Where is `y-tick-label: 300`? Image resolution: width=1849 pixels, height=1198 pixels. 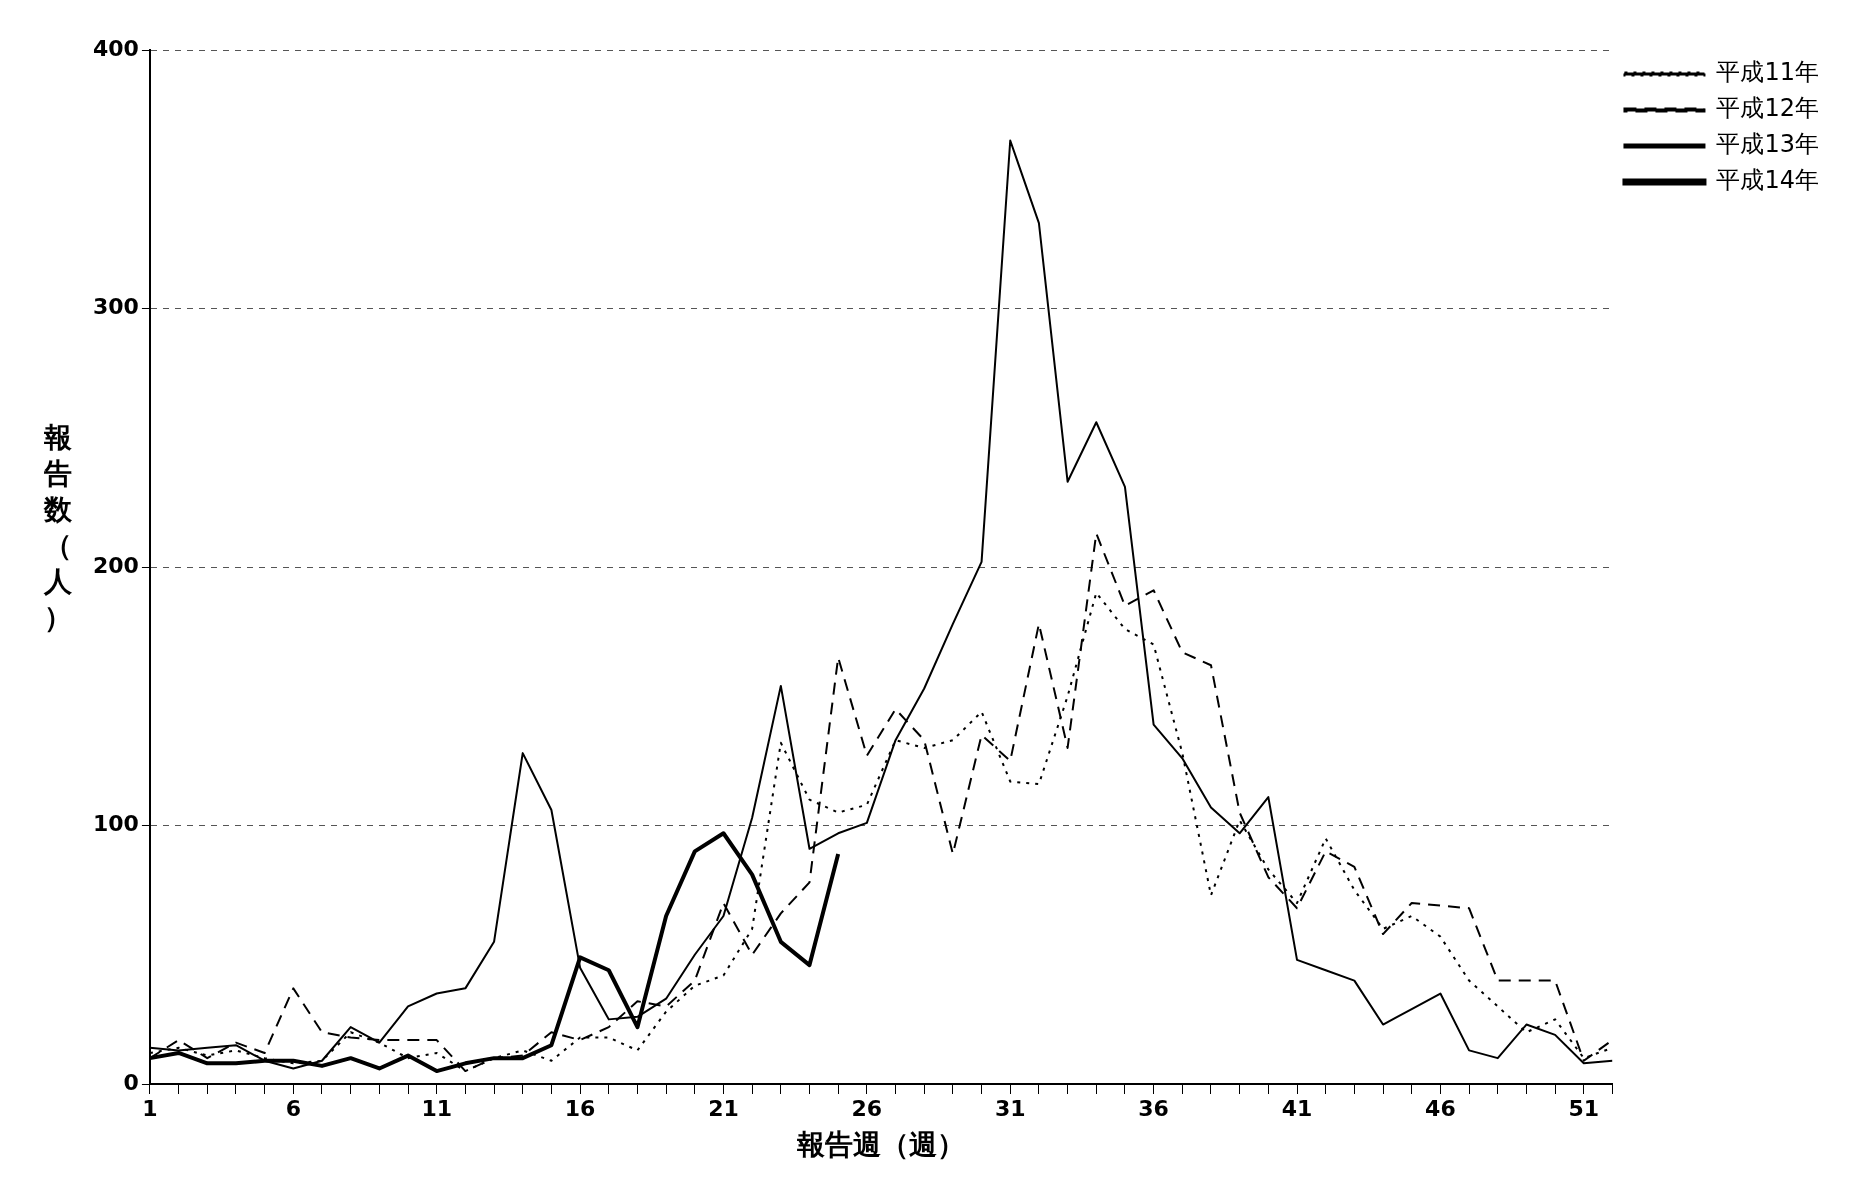 y-tick-label: 300 is located at coordinates (115, 307).